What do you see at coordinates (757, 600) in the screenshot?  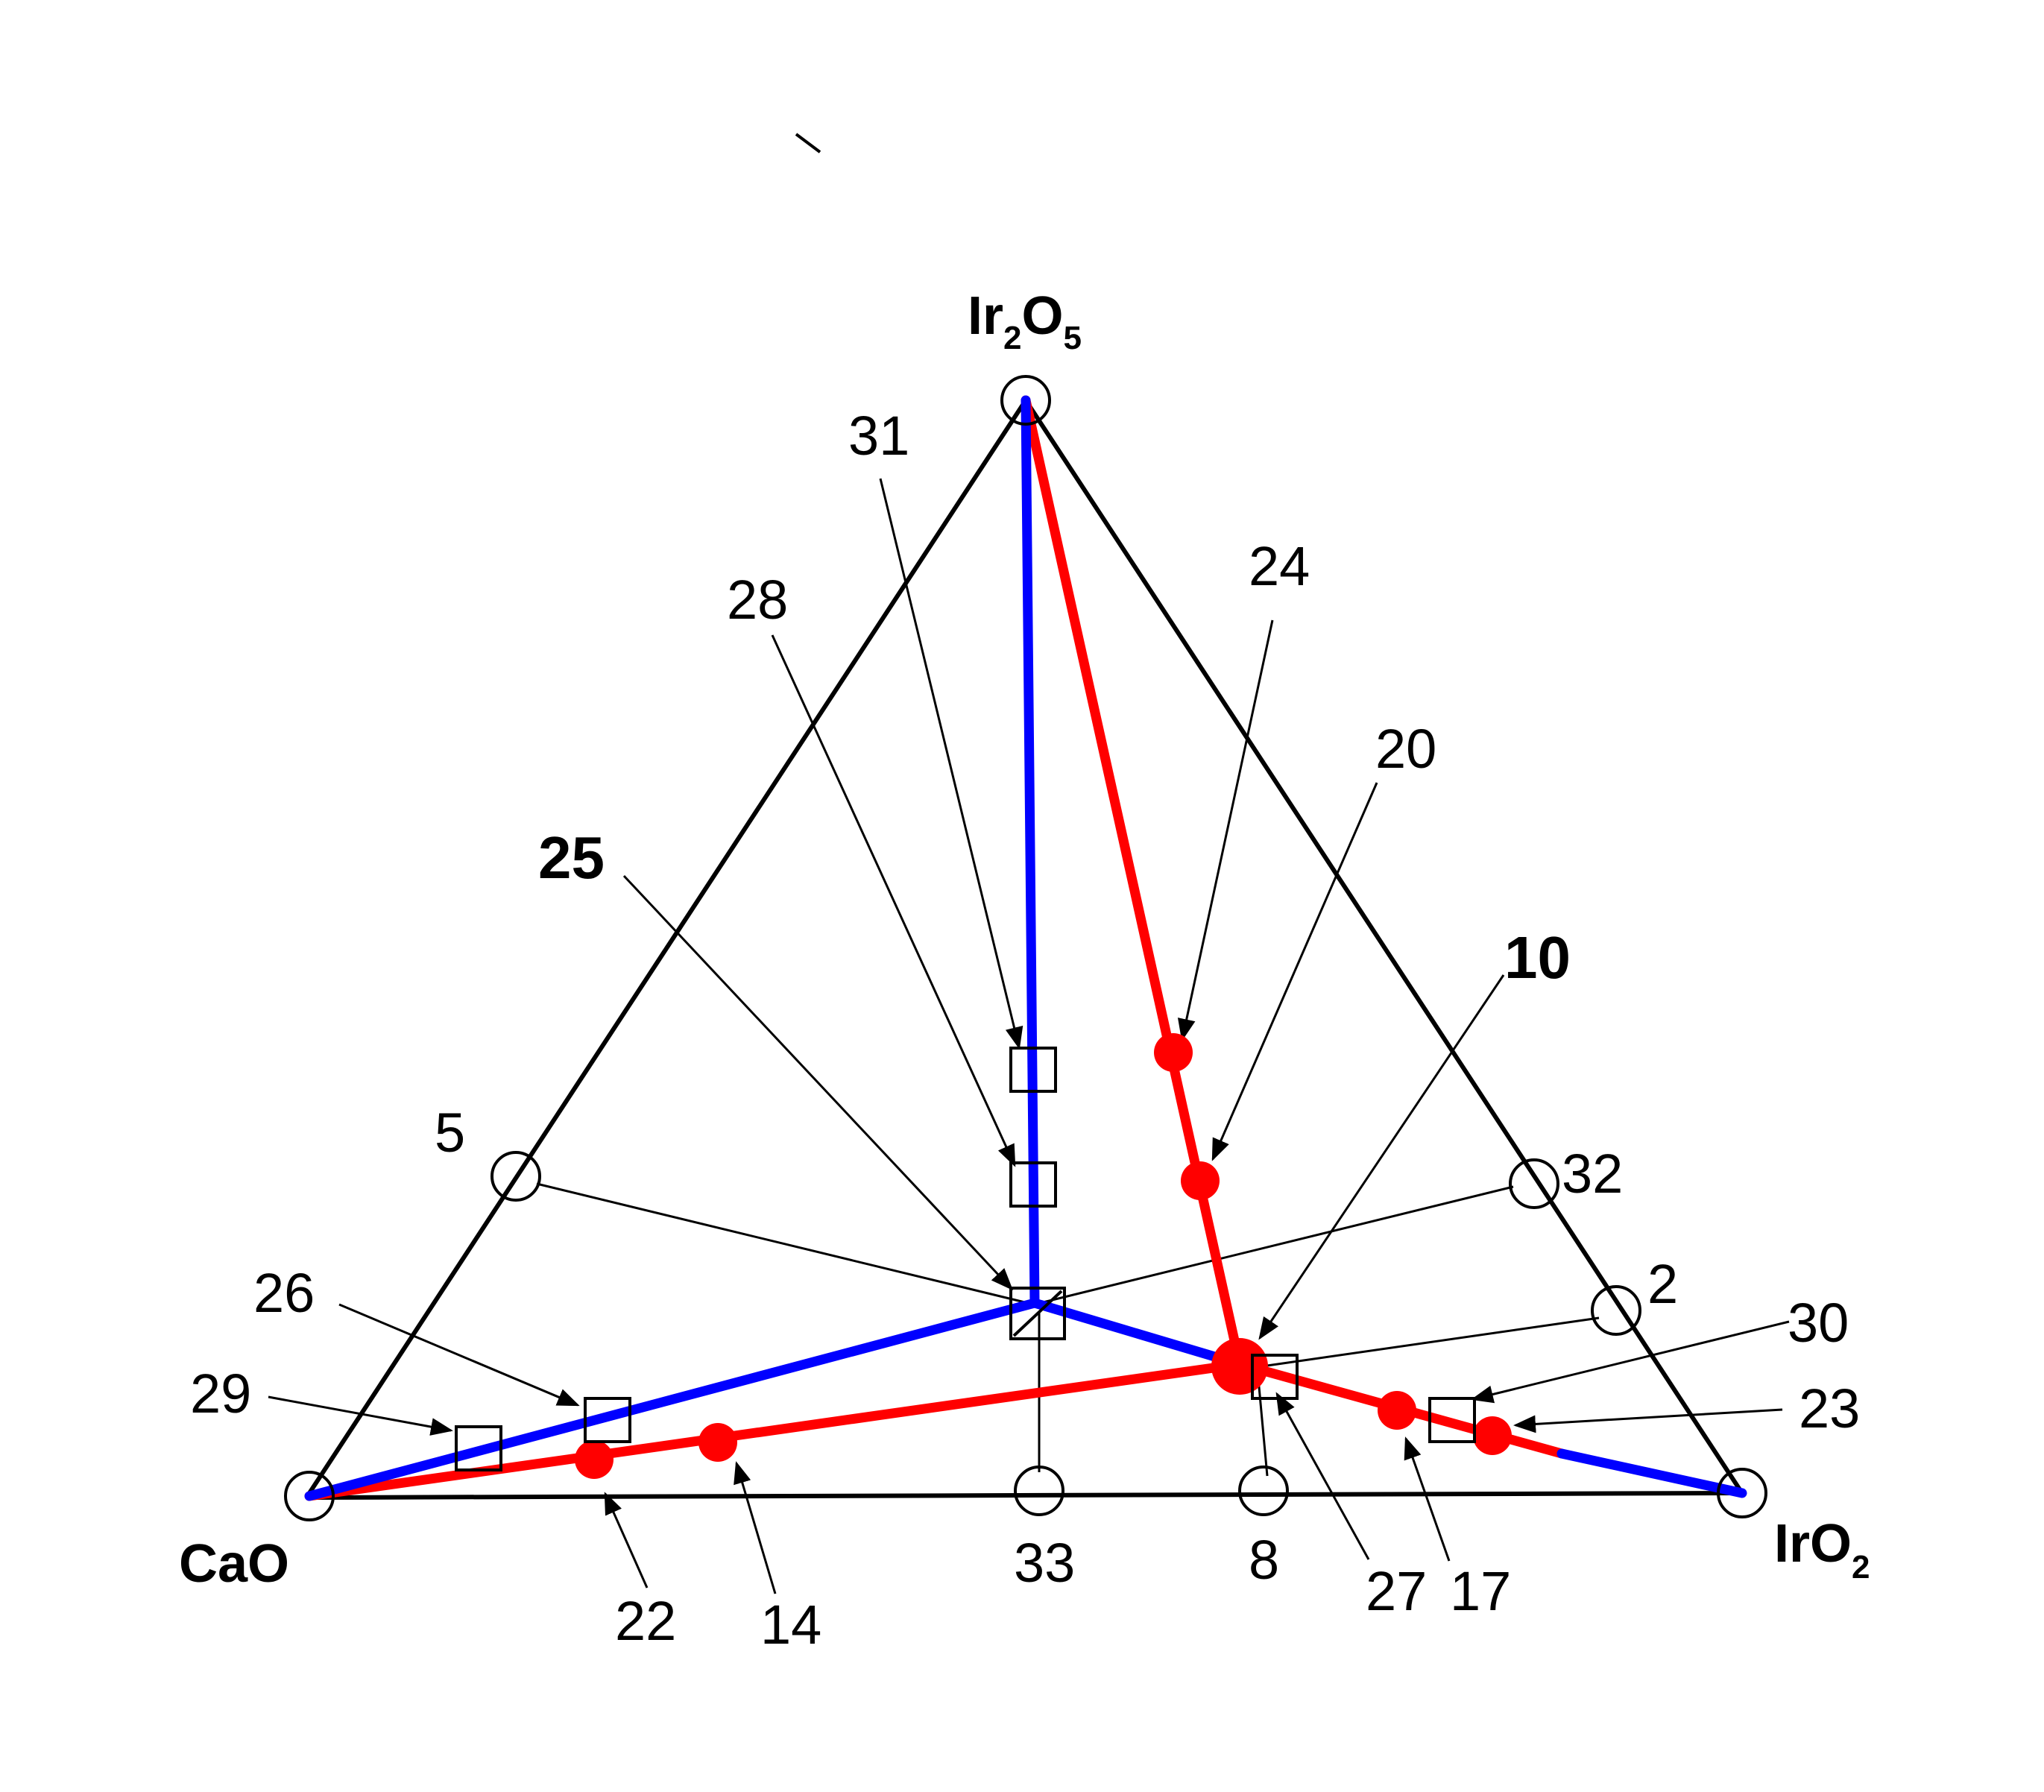 I see `label-28: 28` at bounding box center [757, 600].